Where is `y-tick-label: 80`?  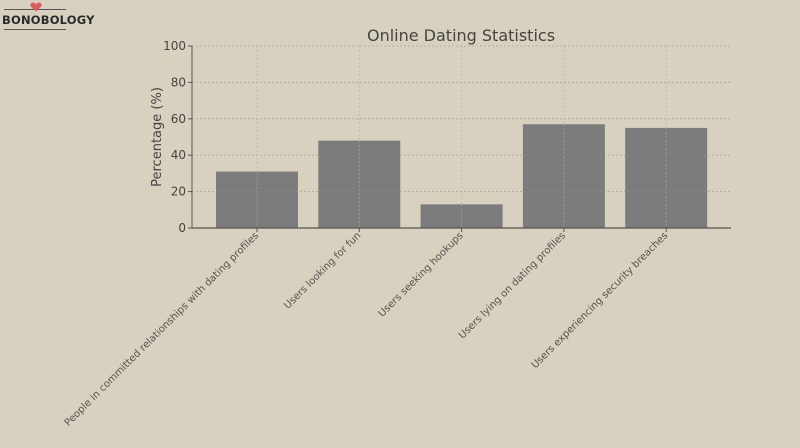
y-tick-label: 80 is located at coordinates (178, 82).